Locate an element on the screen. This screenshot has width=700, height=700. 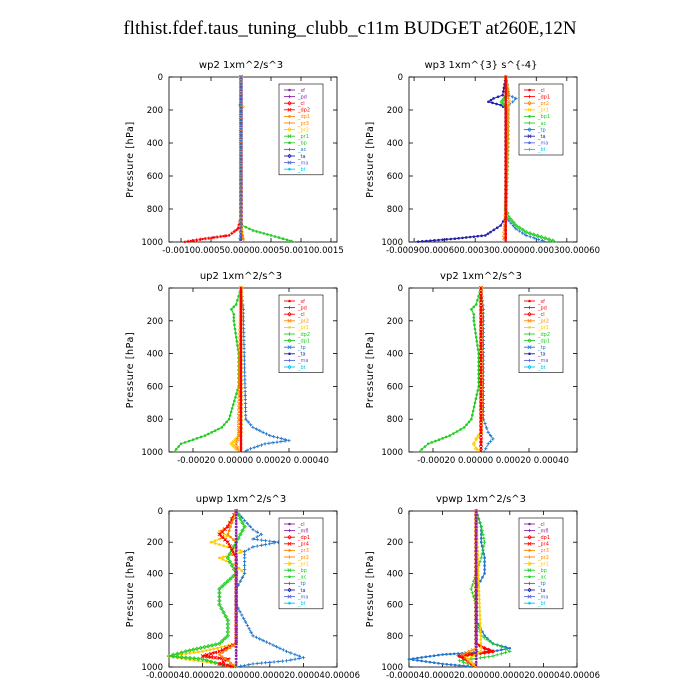
y-tick-label: 0 is located at coordinates (160, 512).